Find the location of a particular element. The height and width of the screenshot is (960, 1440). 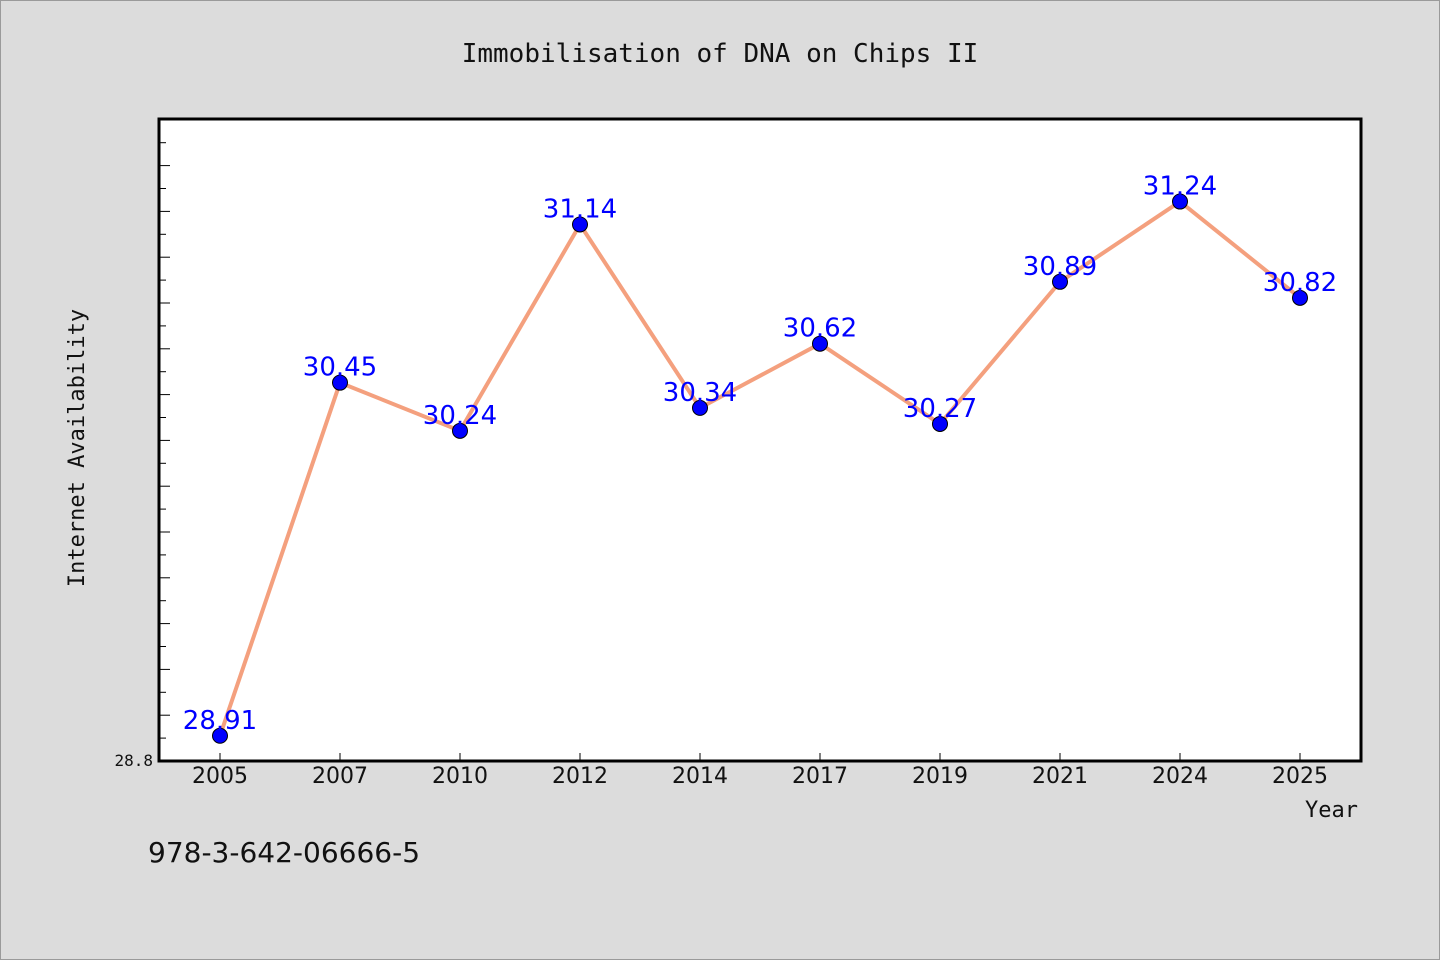

data-label: 31.24 is located at coordinates (1180, 187).